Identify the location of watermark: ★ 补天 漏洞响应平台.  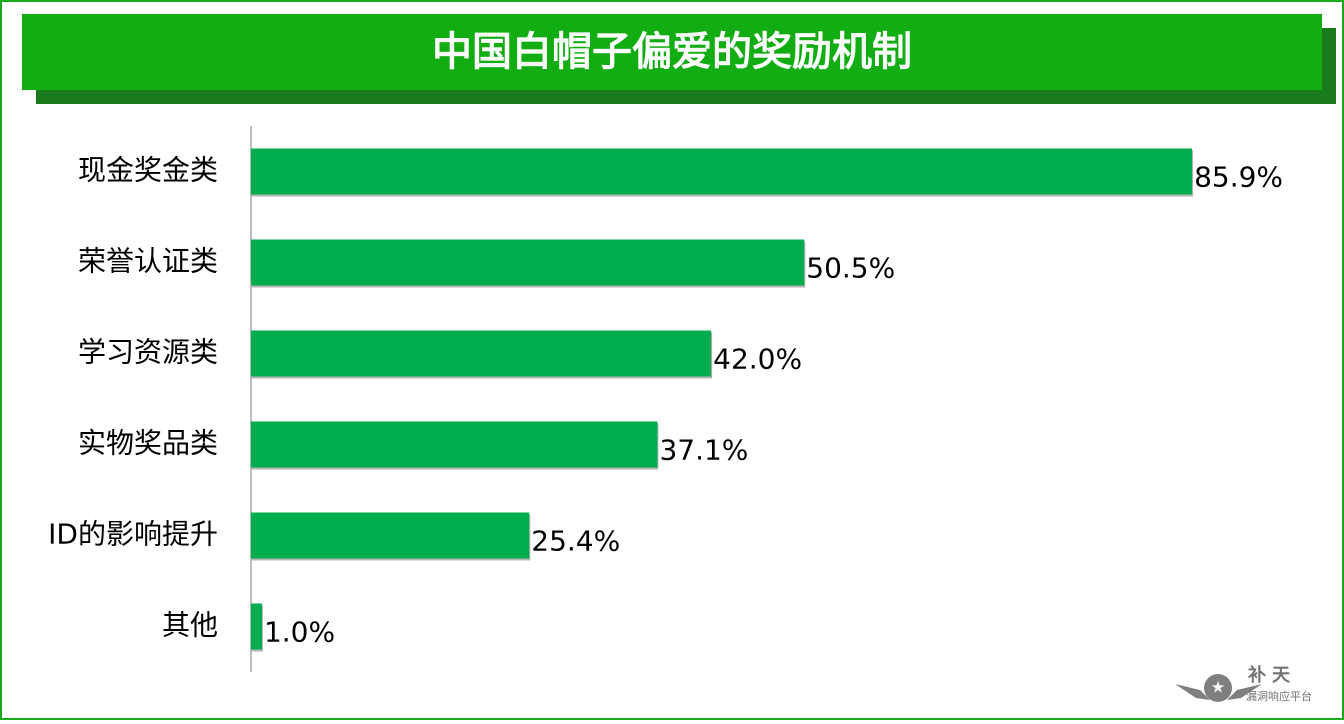
(1243, 683).